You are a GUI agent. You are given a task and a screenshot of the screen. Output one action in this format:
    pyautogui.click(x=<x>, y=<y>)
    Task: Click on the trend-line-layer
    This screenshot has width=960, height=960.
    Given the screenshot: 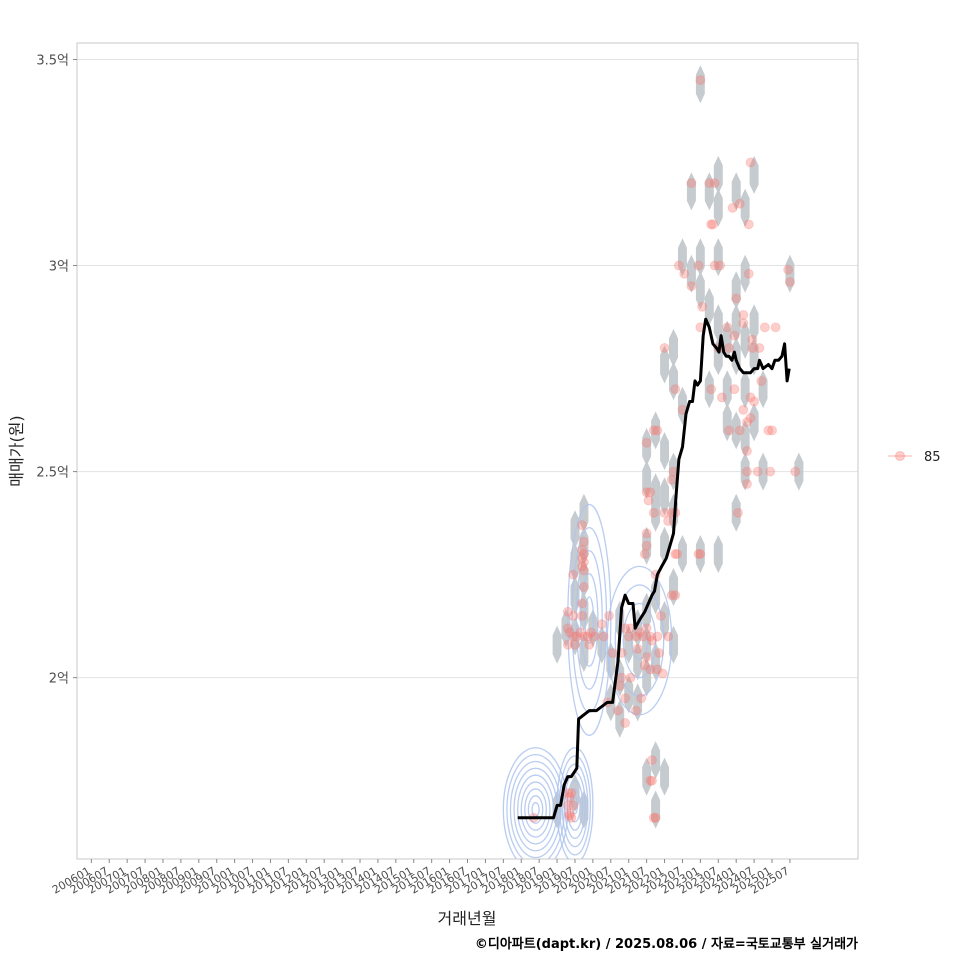 What is the action you would take?
    pyautogui.click(x=654, y=568)
    